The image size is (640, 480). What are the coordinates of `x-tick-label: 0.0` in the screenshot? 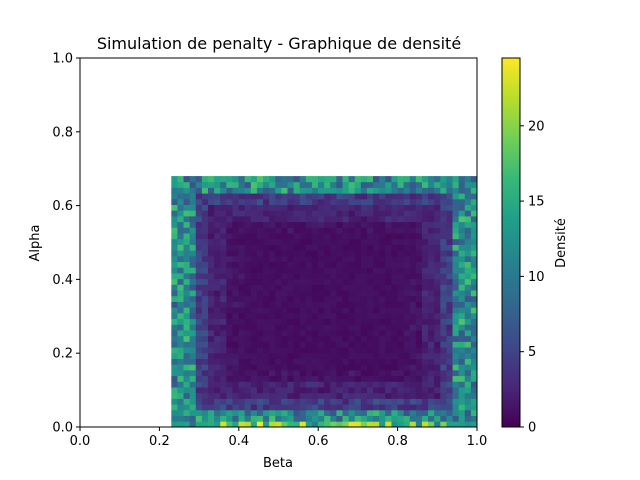 It's located at (80, 441).